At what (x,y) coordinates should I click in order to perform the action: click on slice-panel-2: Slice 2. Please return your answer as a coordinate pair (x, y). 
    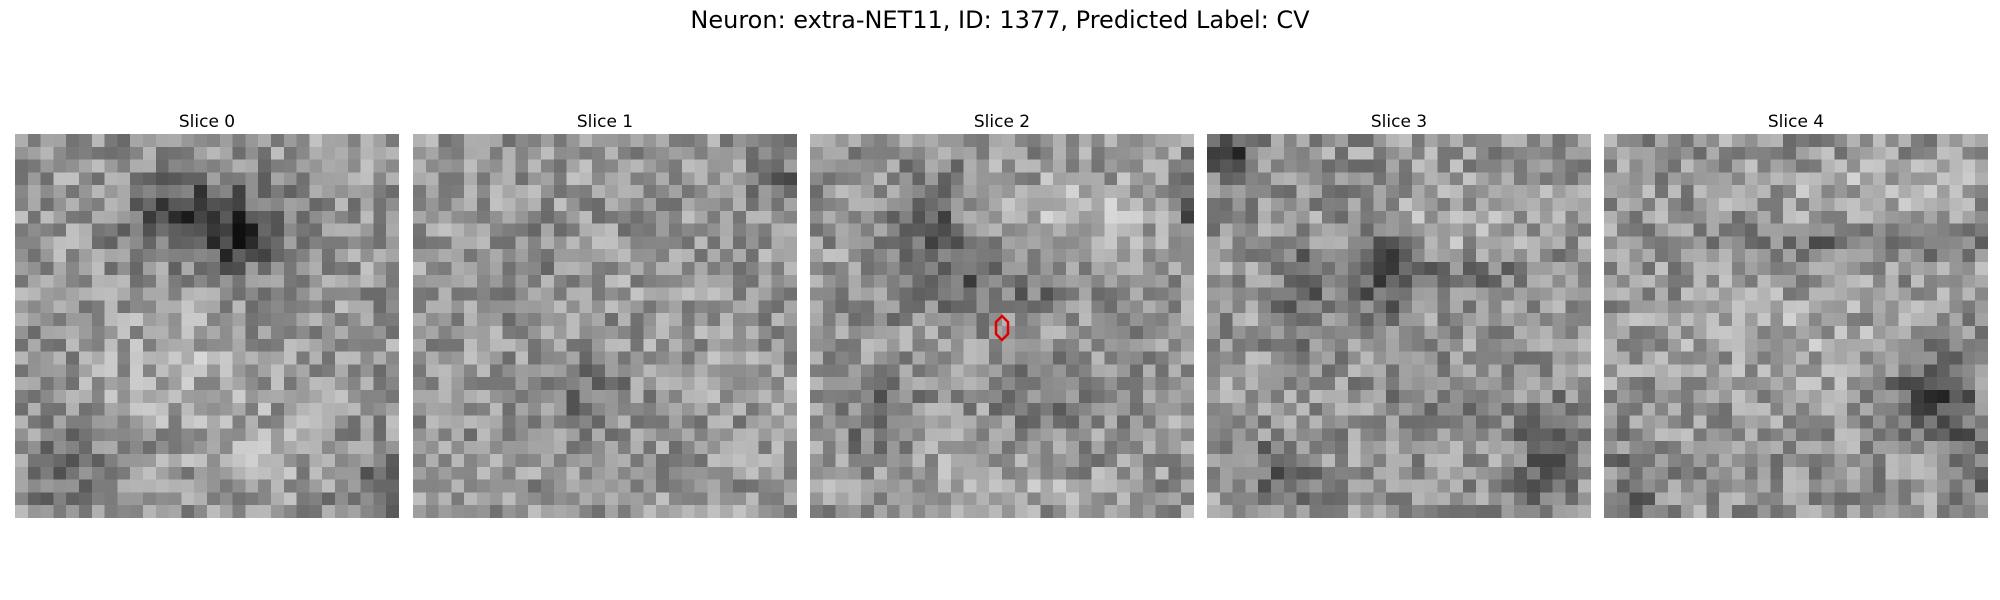
    Looking at the image, I should click on (1002, 314).